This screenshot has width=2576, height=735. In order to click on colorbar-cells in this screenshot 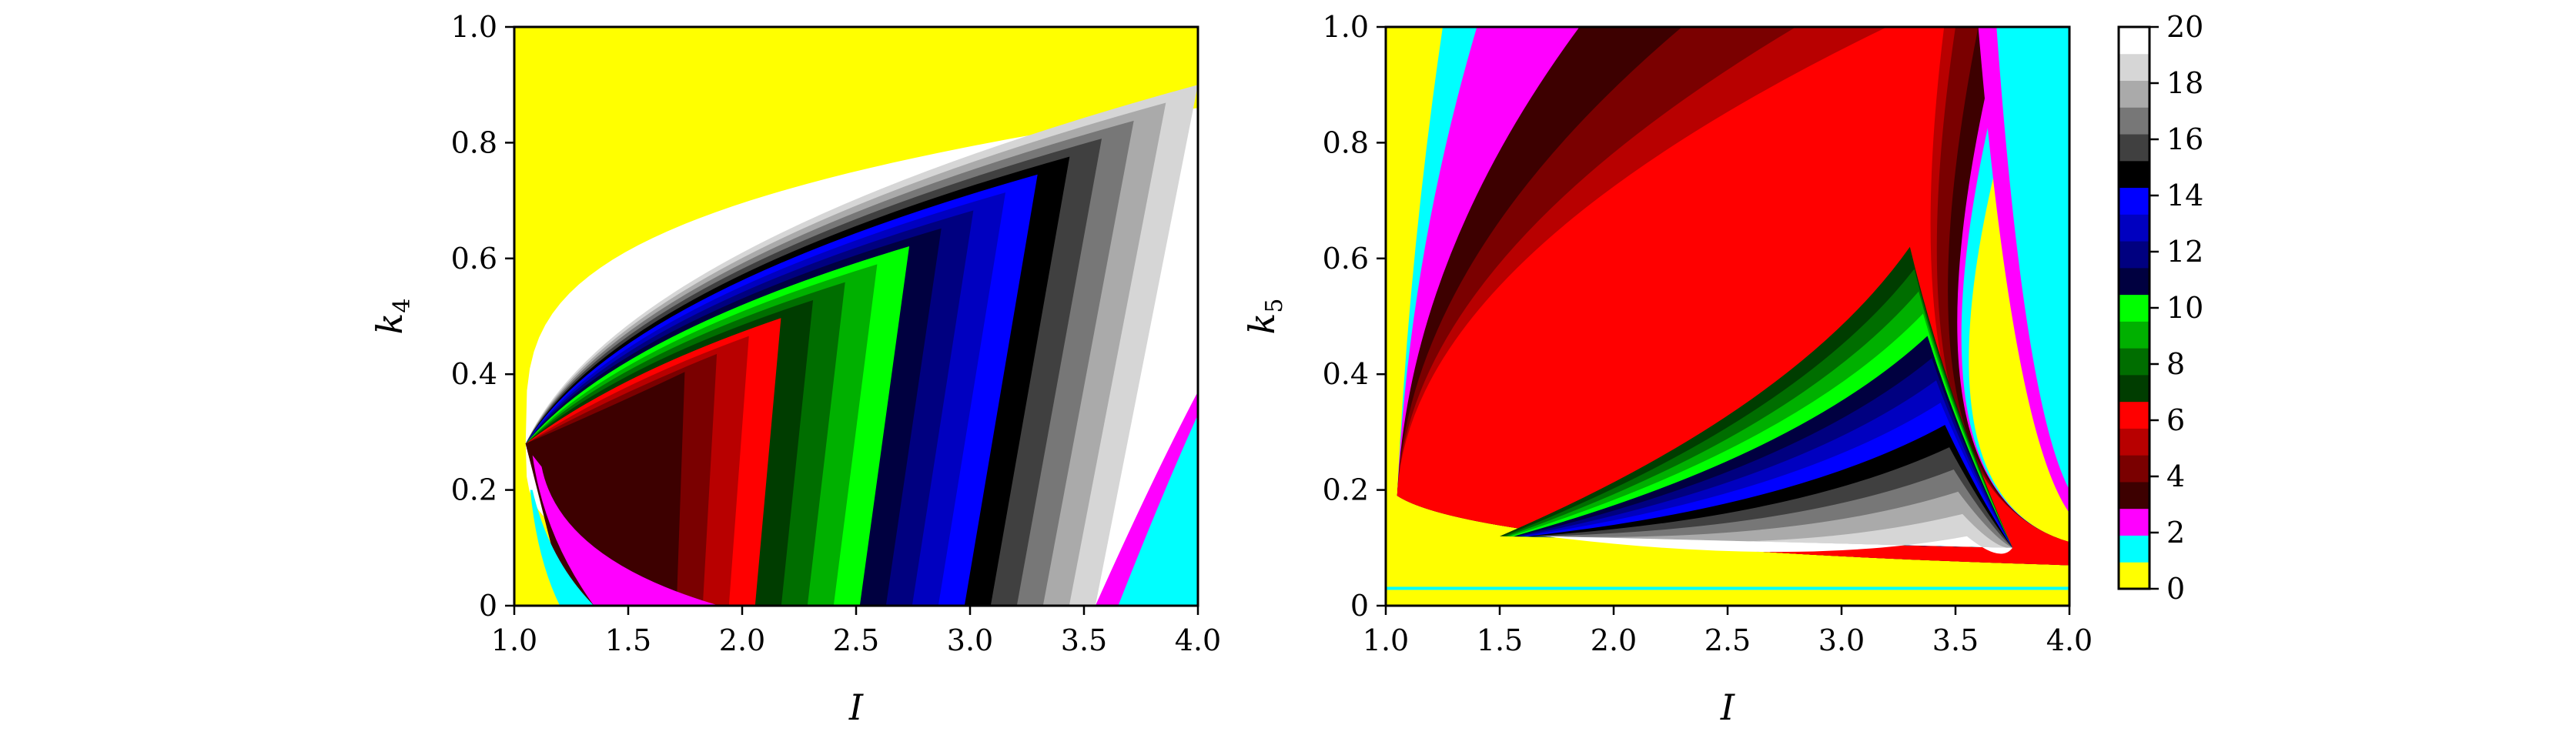, I will do `click(2134, 308)`.